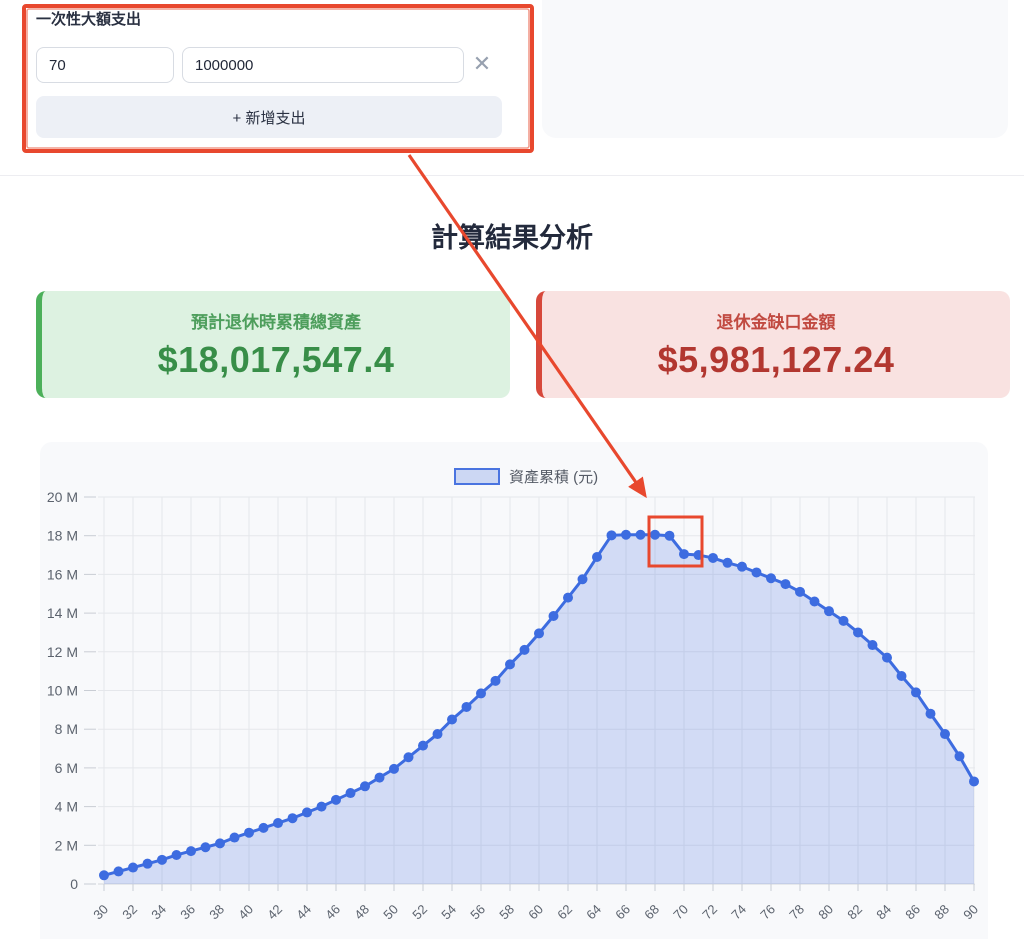  What do you see at coordinates (332, 912) in the screenshot?
I see `x-tick-label: 46` at bounding box center [332, 912].